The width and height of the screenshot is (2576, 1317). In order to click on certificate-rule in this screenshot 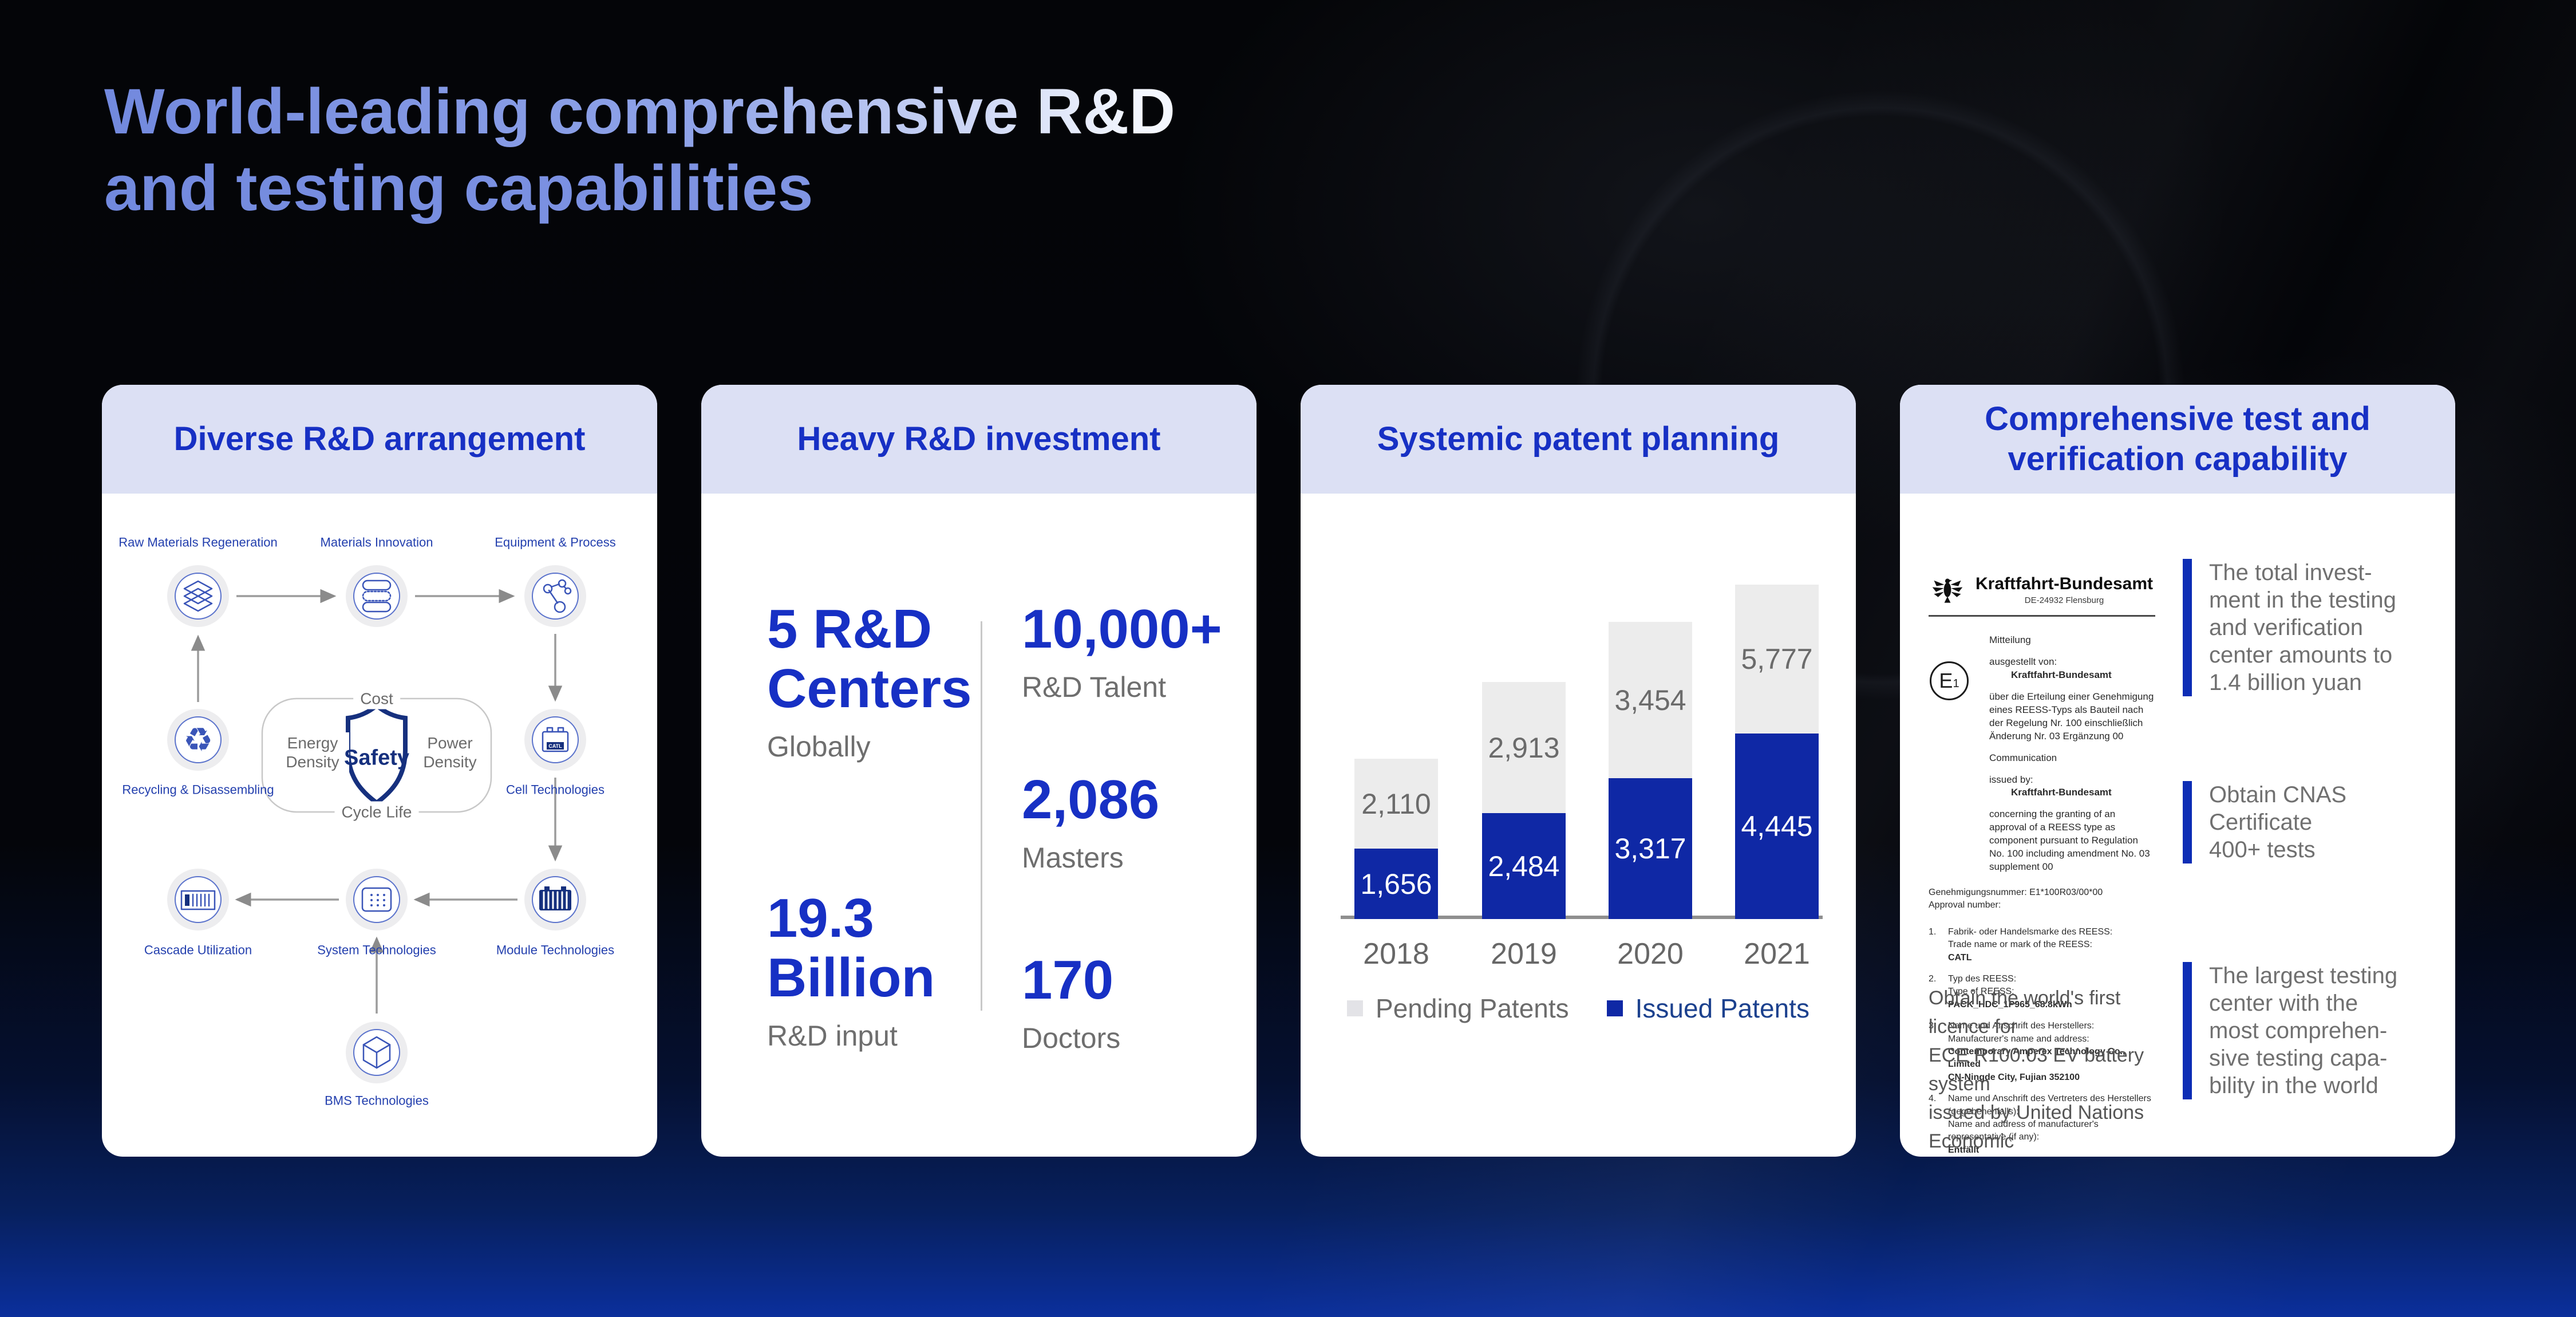, I will do `click(2042, 616)`.